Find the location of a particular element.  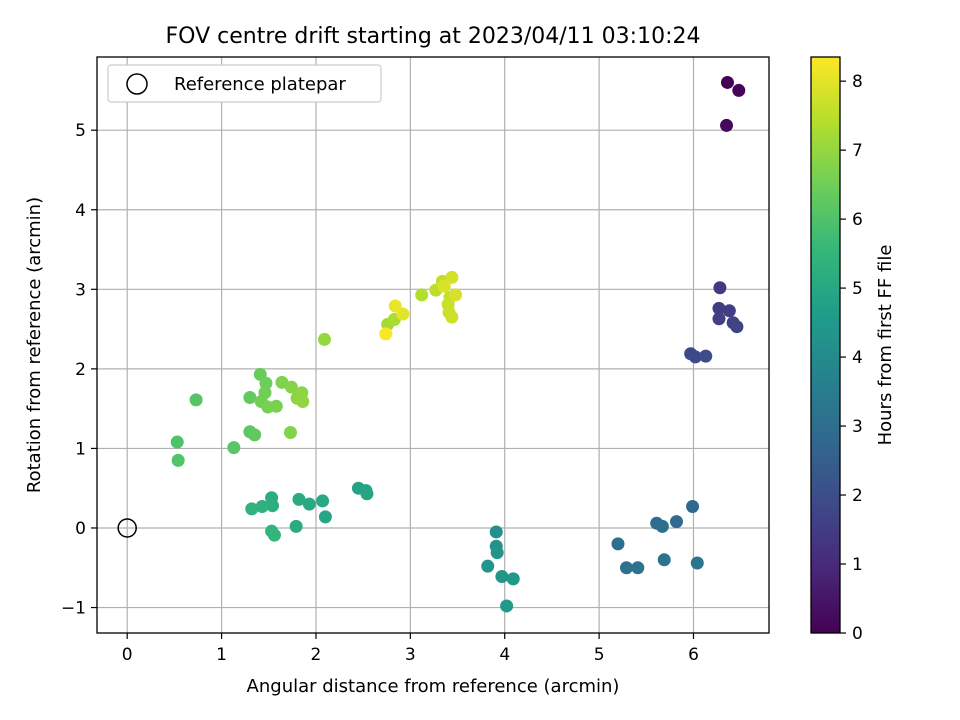

x-tick-label: 5 is located at coordinates (599, 655).